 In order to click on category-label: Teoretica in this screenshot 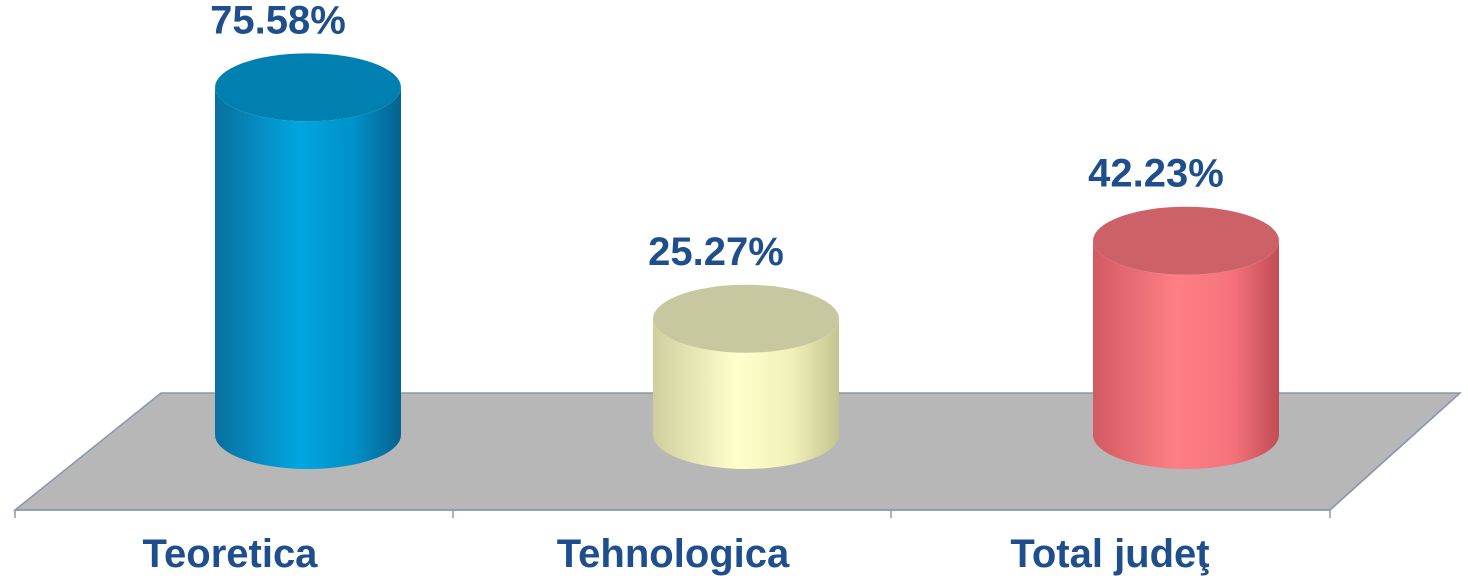, I will do `click(231, 554)`.